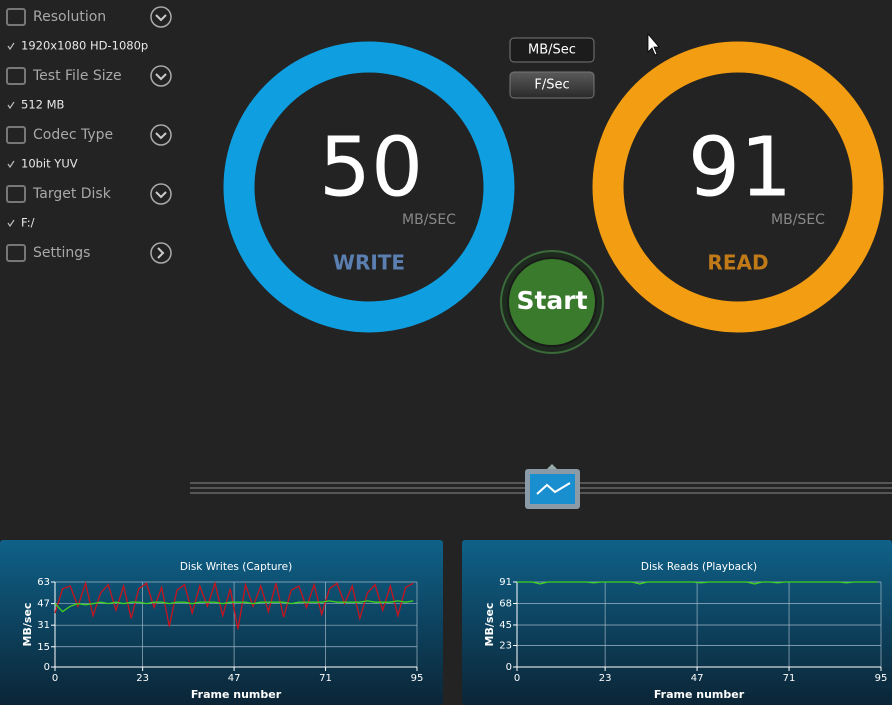  I want to click on sidebar-item: Settings, so click(89, 253).